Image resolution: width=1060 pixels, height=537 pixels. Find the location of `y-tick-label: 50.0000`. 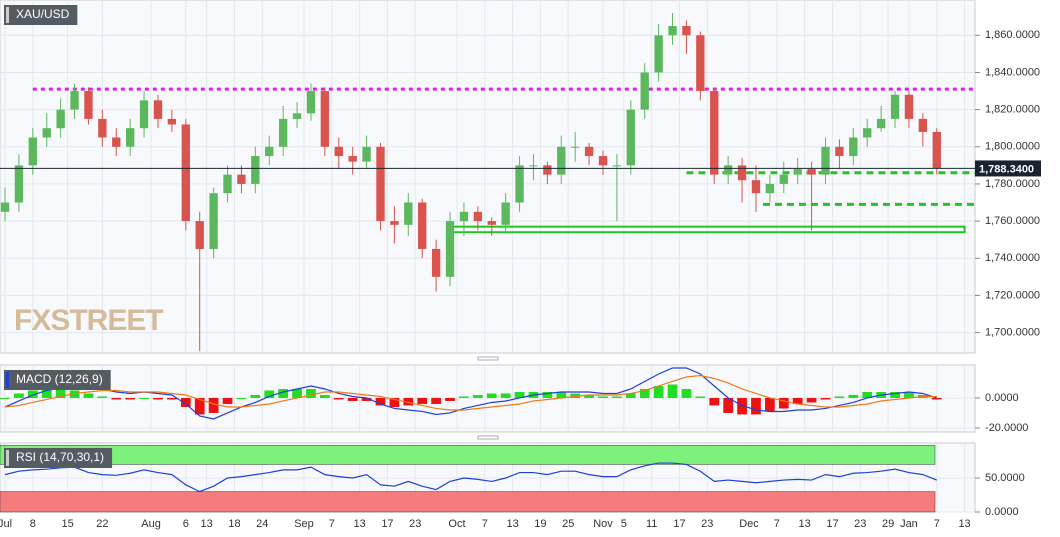

y-tick-label: 50.0000 is located at coordinates (1005, 478).